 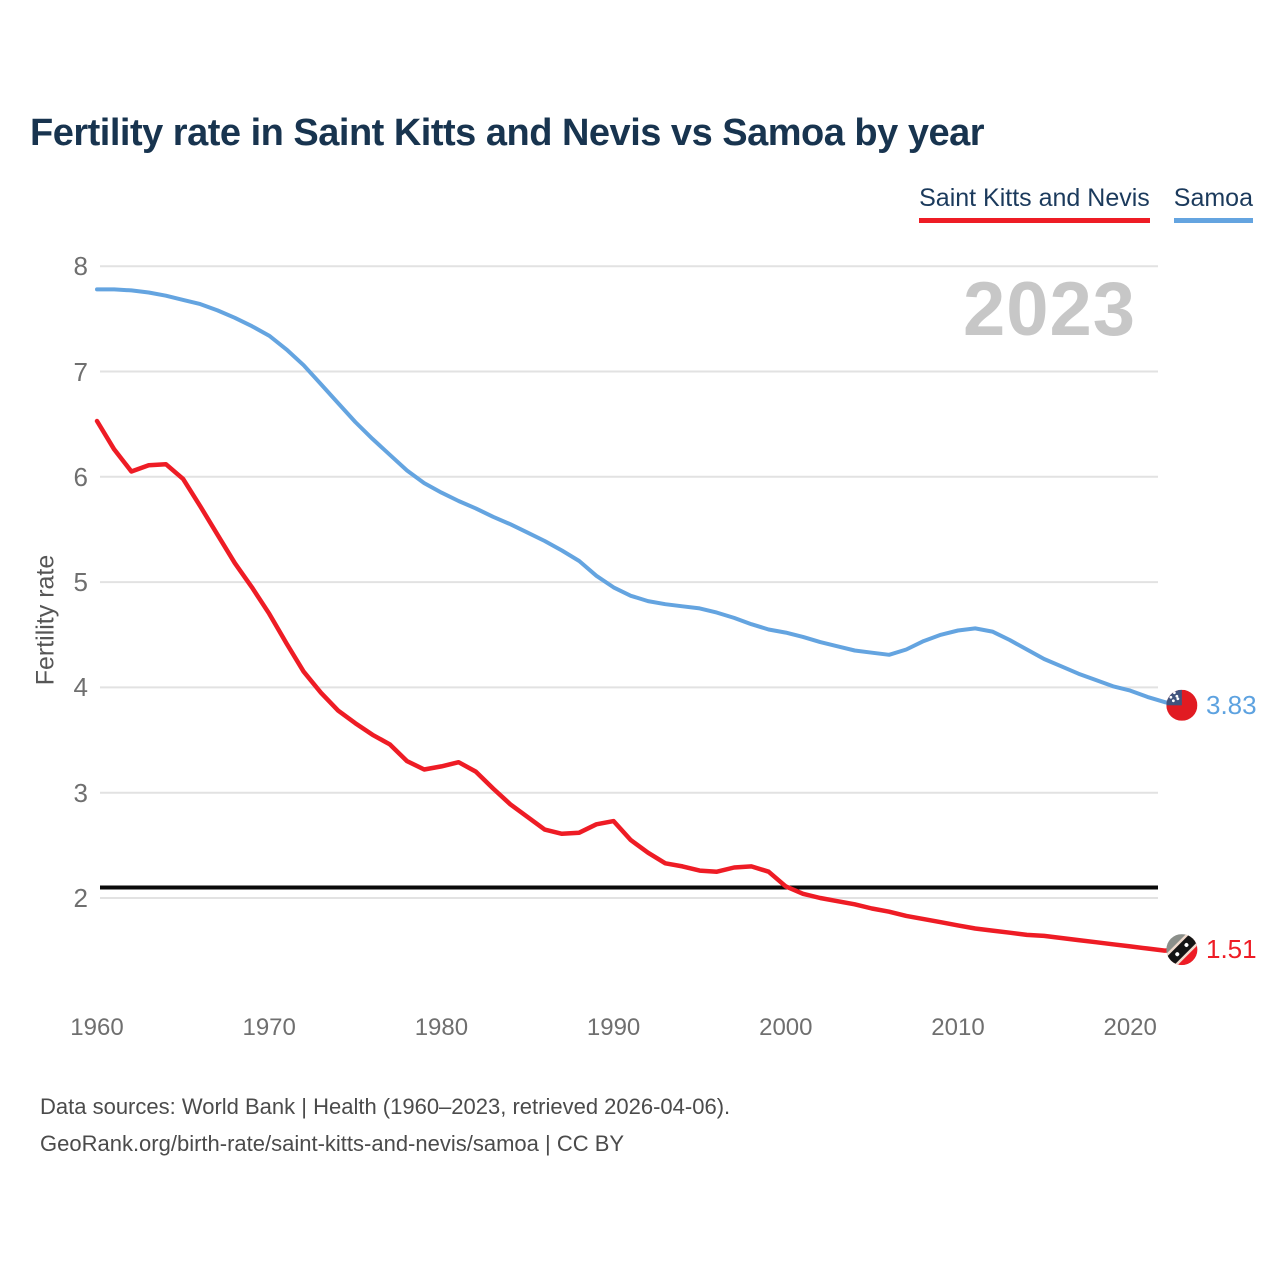 What do you see at coordinates (1231, 949) in the screenshot?
I see `saint-kitts-end-value-label: 1.51` at bounding box center [1231, 949].